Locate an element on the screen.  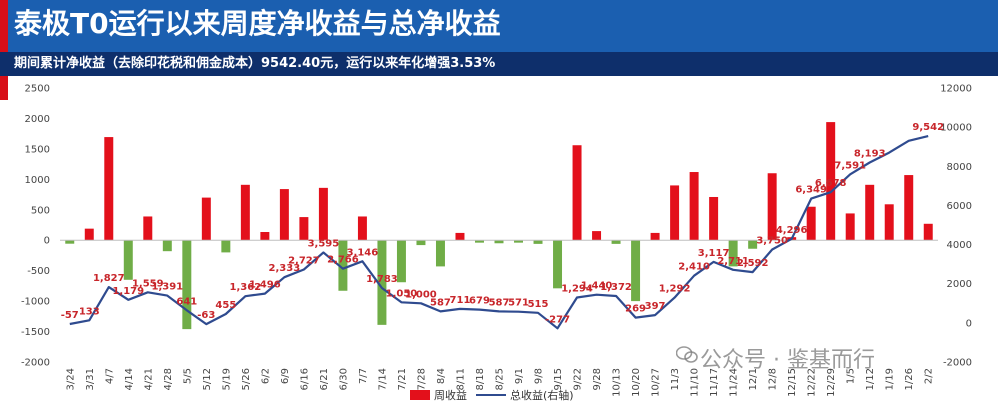
data-label: -277 is located at coordinates (557, 319).